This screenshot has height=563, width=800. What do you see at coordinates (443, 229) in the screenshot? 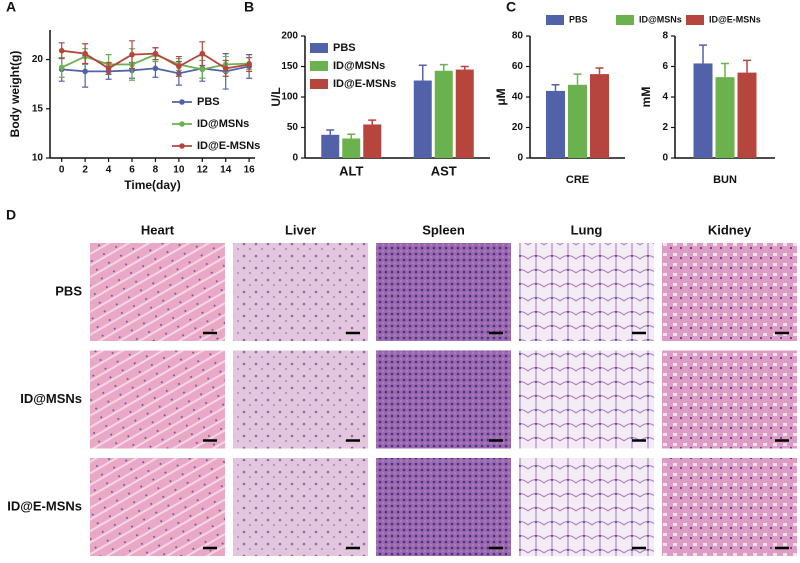
I see `column-label: Spleen` at bounding box center [443, 229].